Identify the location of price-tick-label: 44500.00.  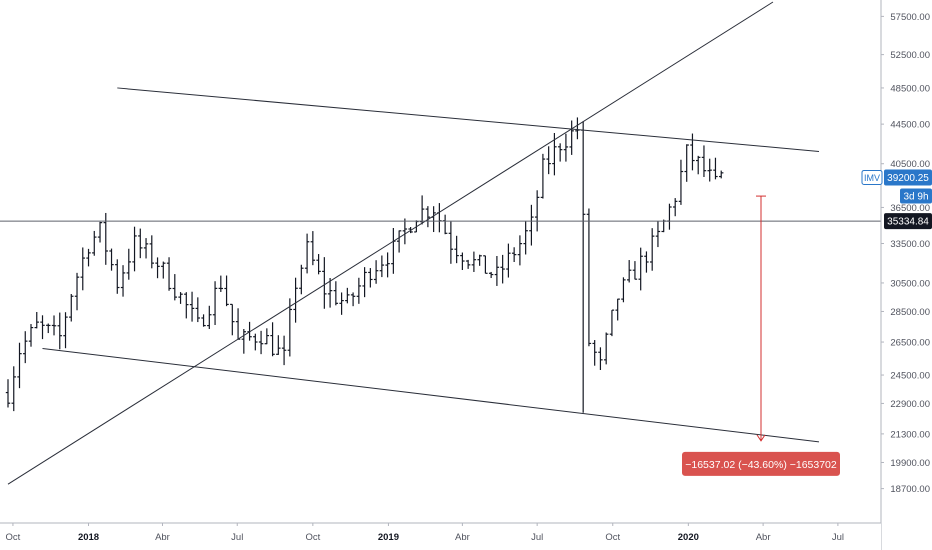
(910, 125).